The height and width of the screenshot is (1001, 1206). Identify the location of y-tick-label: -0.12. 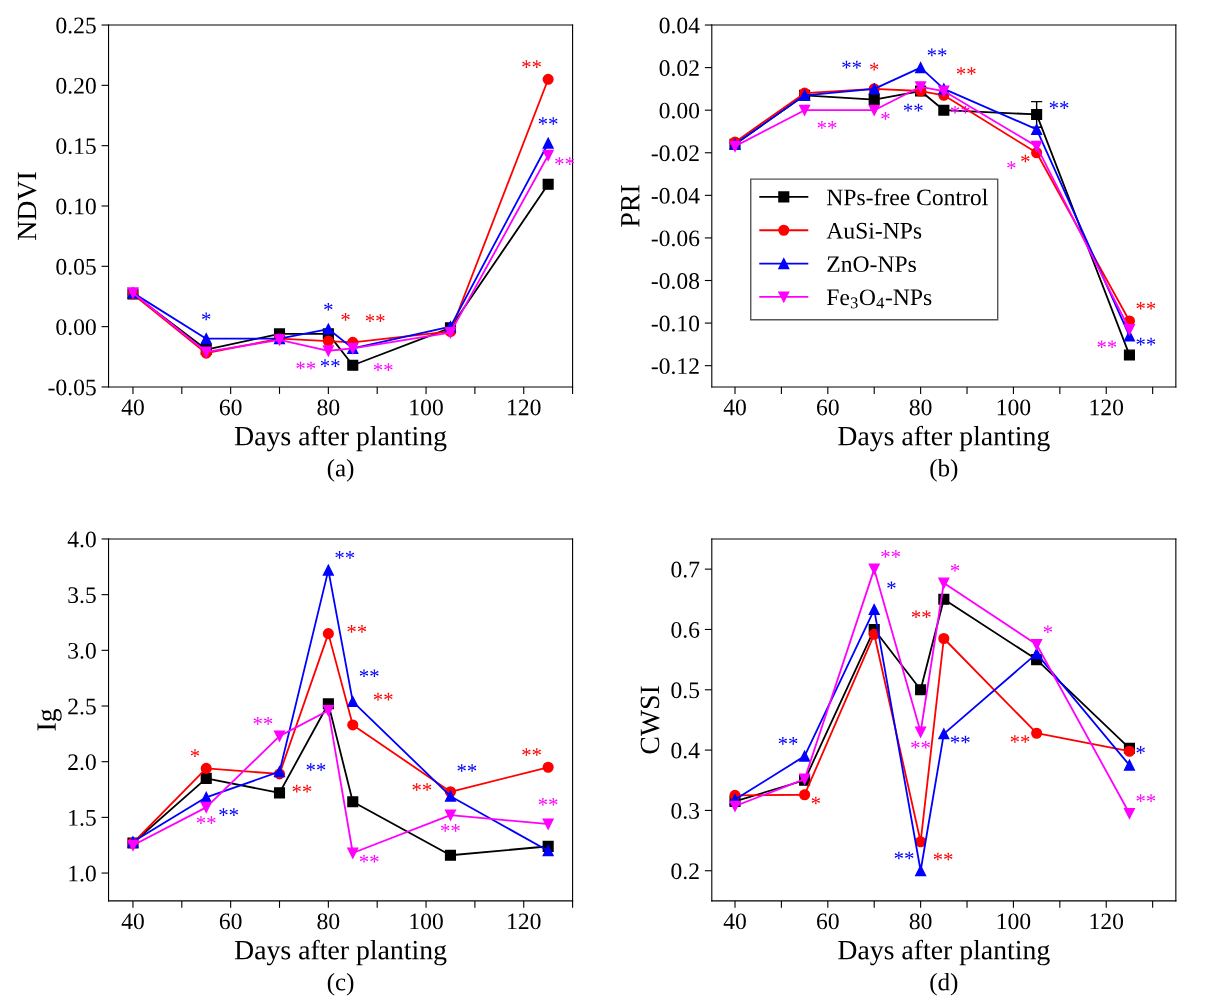
(675, 366).